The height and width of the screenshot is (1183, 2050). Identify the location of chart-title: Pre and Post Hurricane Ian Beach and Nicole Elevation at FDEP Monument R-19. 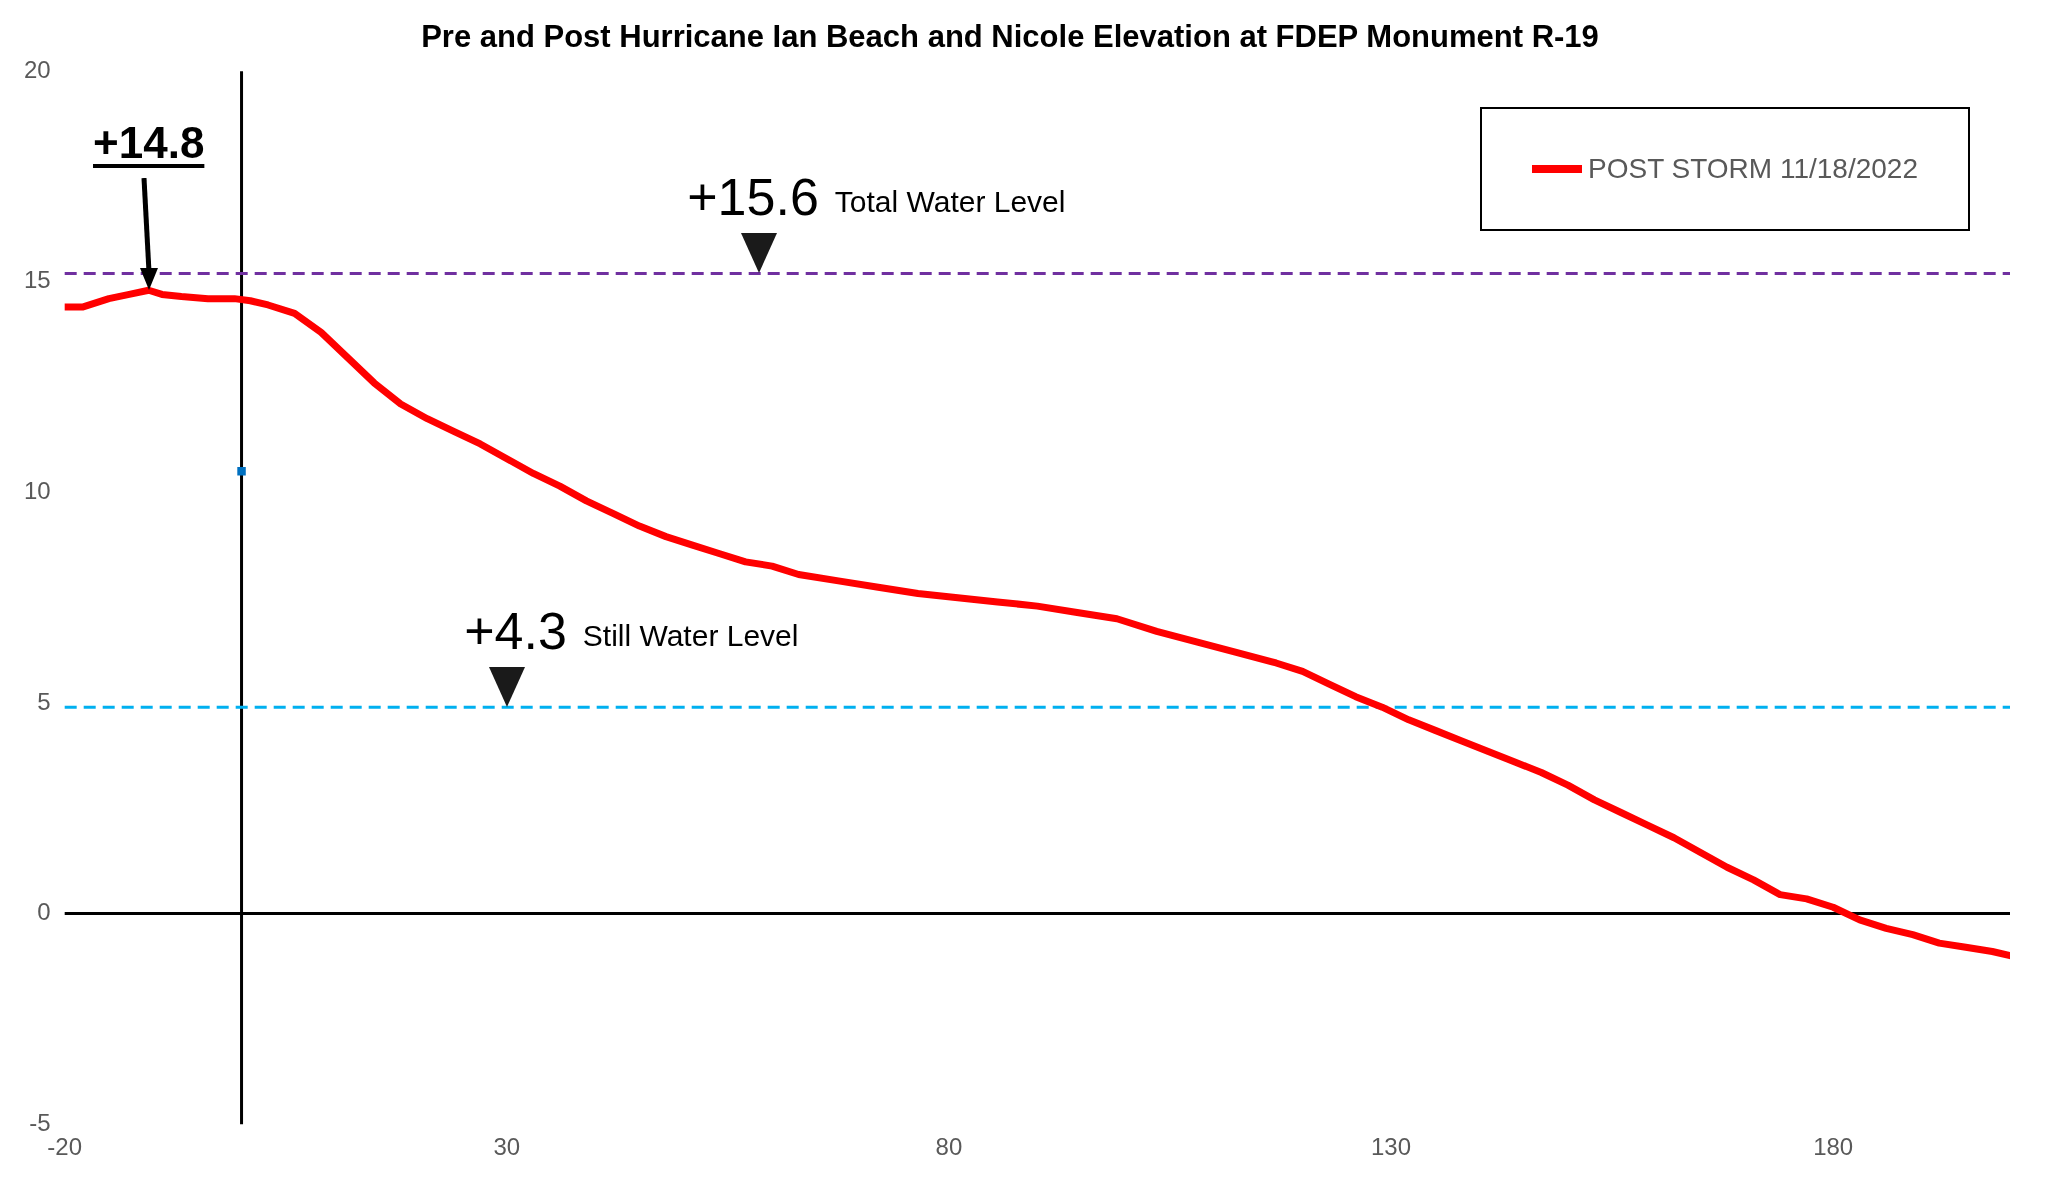
(1010, 37).